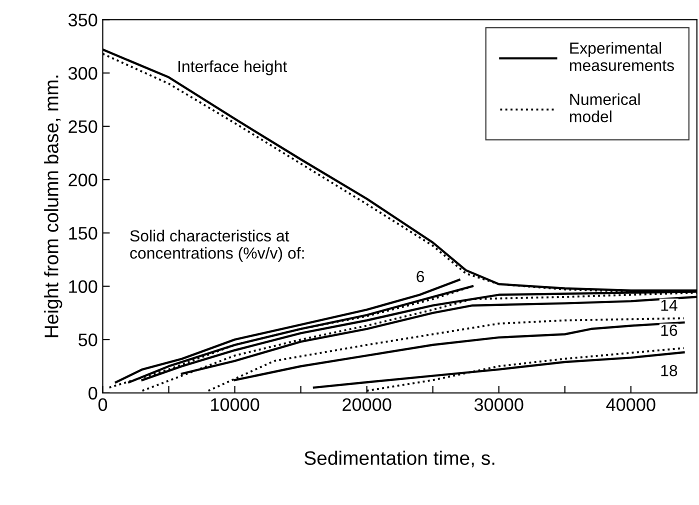 The image size is (699, 505). What do you see at coordinates (605, 107) in the screenshot?
I see `legend-label: Numerical model` at bounding box center [605, 107].